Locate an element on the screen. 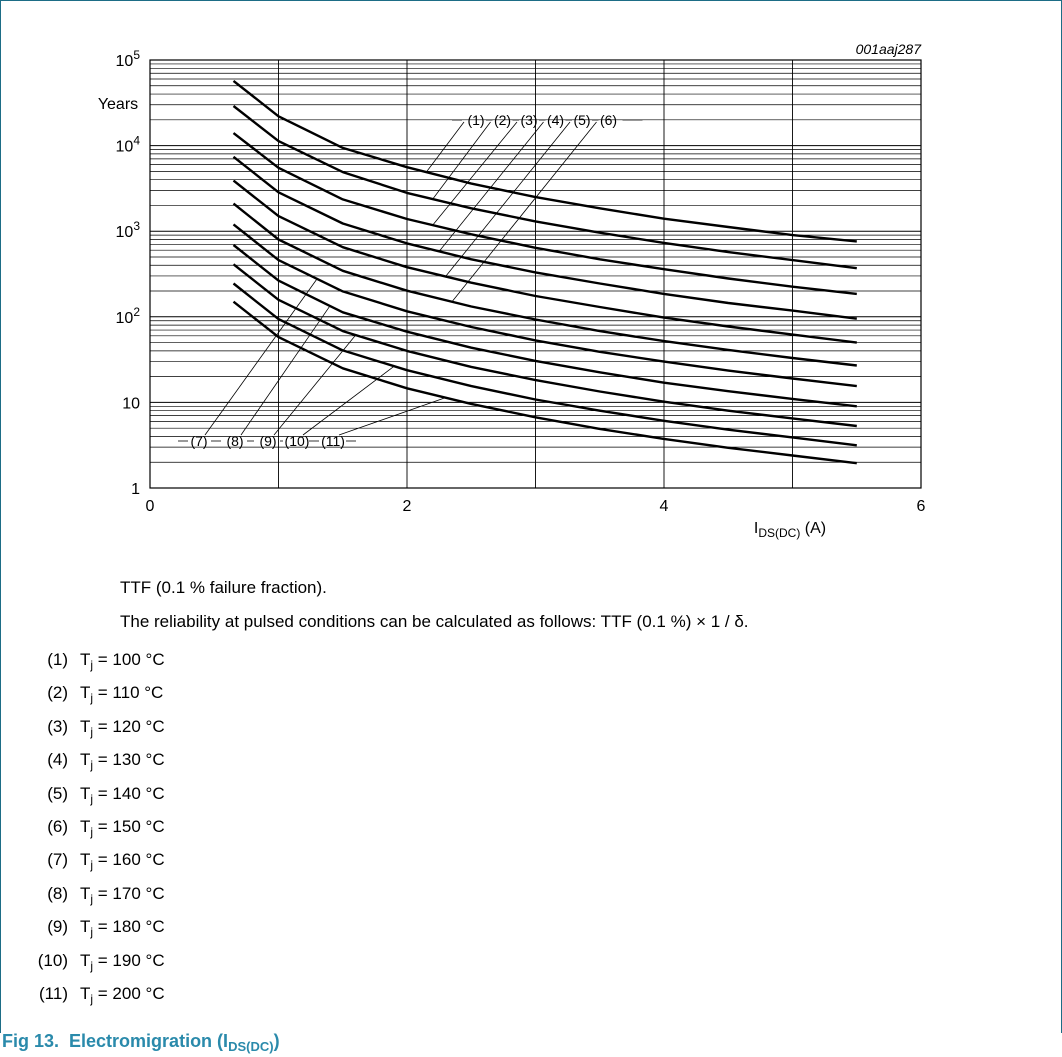 The image size is (1062, 1057). legend-text: Tj = 100 °C is located at coordinates (122, 661).